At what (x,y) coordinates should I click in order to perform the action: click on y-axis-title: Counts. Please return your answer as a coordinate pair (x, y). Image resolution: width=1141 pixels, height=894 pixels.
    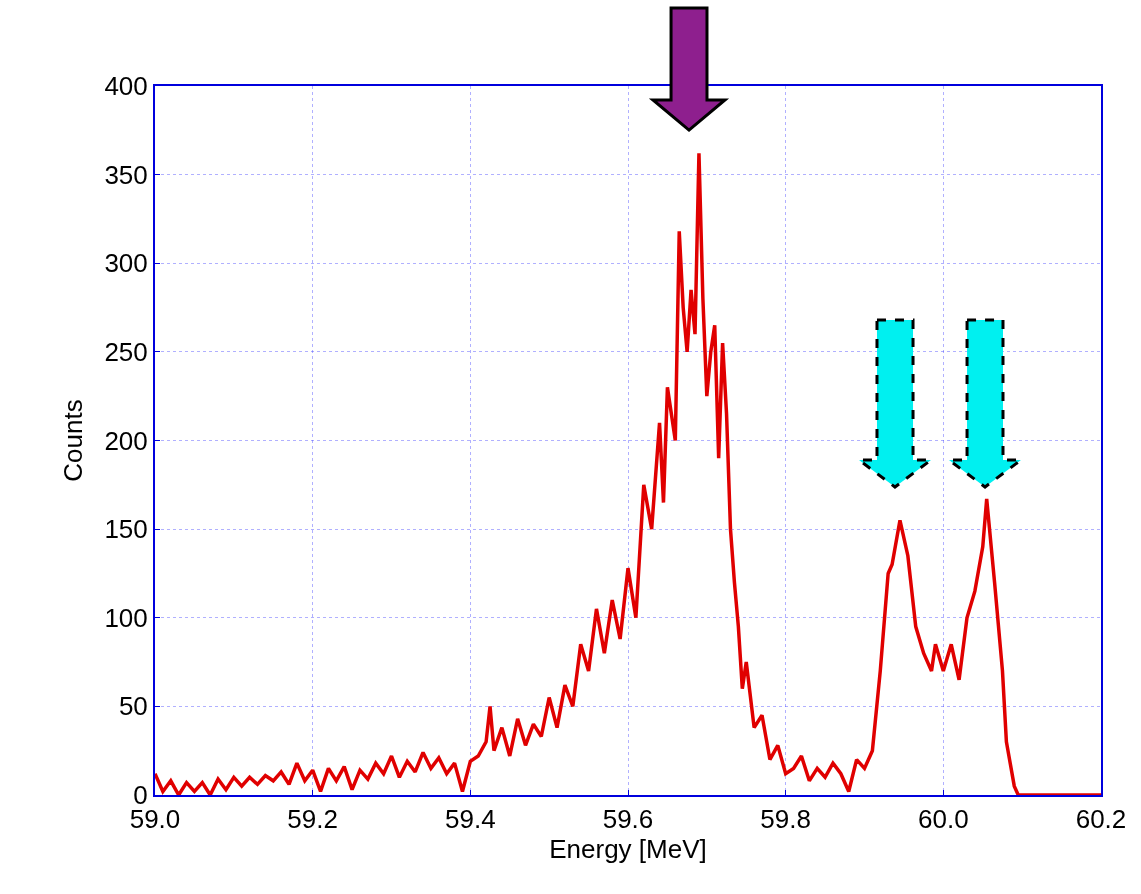
    Looking at the image, I should click on (73, 440).